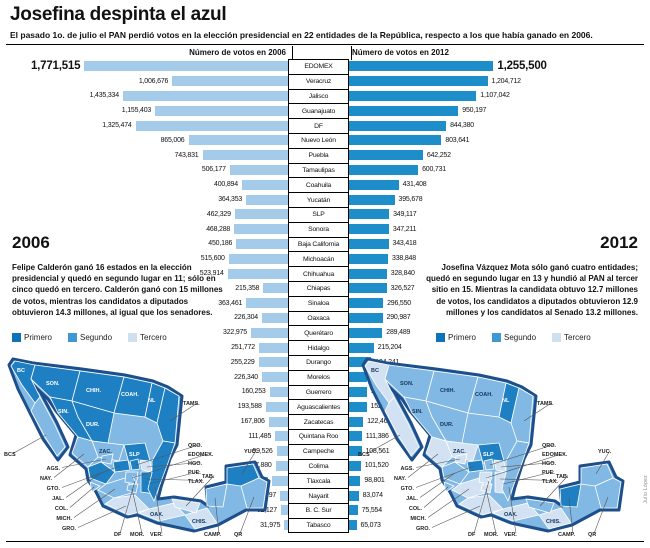 This screenshot has height=548, width=650. Describe the element at coordinates (371, 510) in the screenshot. I see `value-2012: 75,554` at that location.